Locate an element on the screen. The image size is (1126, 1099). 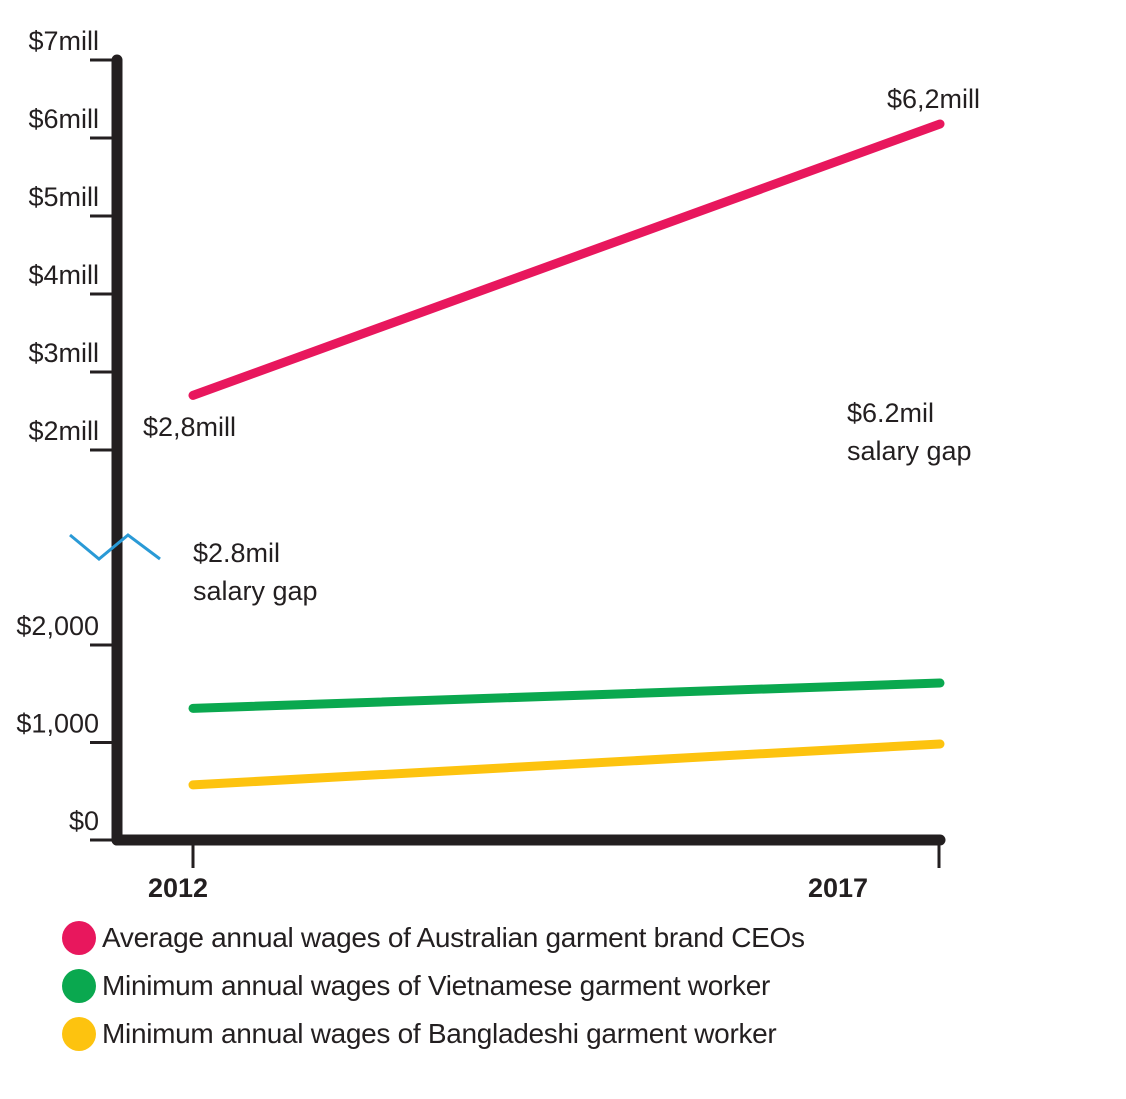
y-tick-label: $3mill is located at coordinates (63, 353).